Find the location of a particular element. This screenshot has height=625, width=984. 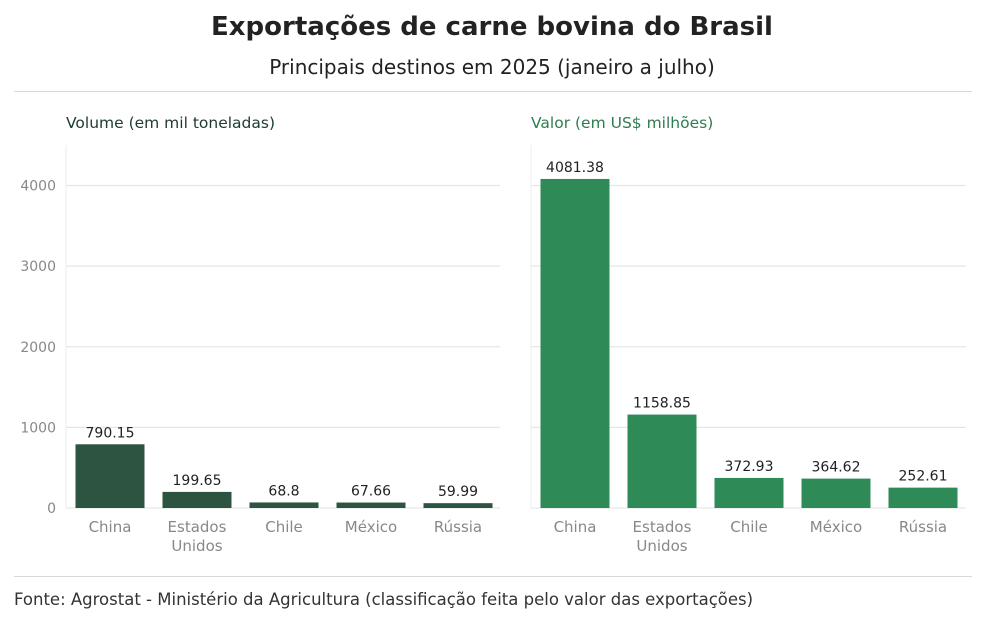

panel-title-1: Volume (em mil toneladas) is located at coordinates (170, 123).